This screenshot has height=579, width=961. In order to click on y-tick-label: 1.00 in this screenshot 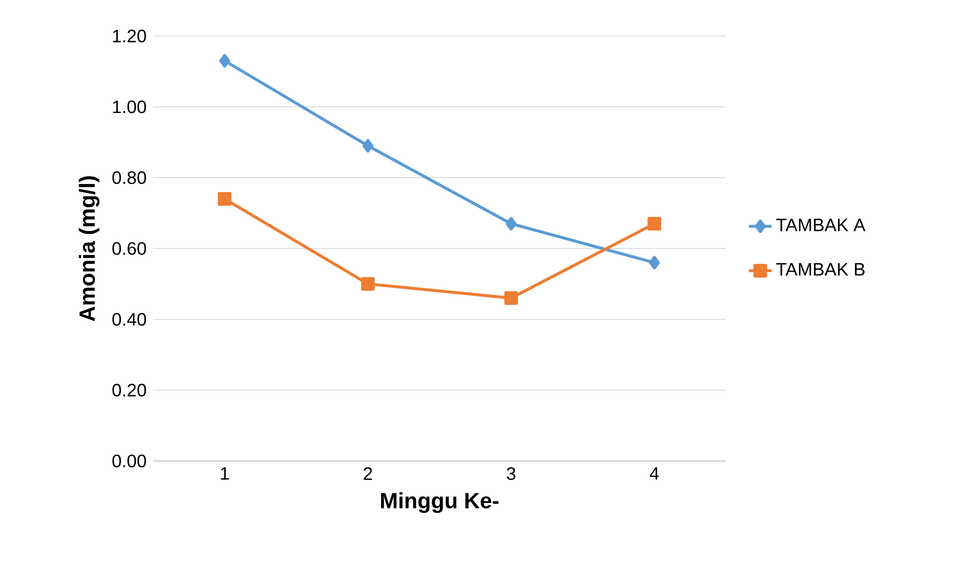, I will do `click(129, 107)`.